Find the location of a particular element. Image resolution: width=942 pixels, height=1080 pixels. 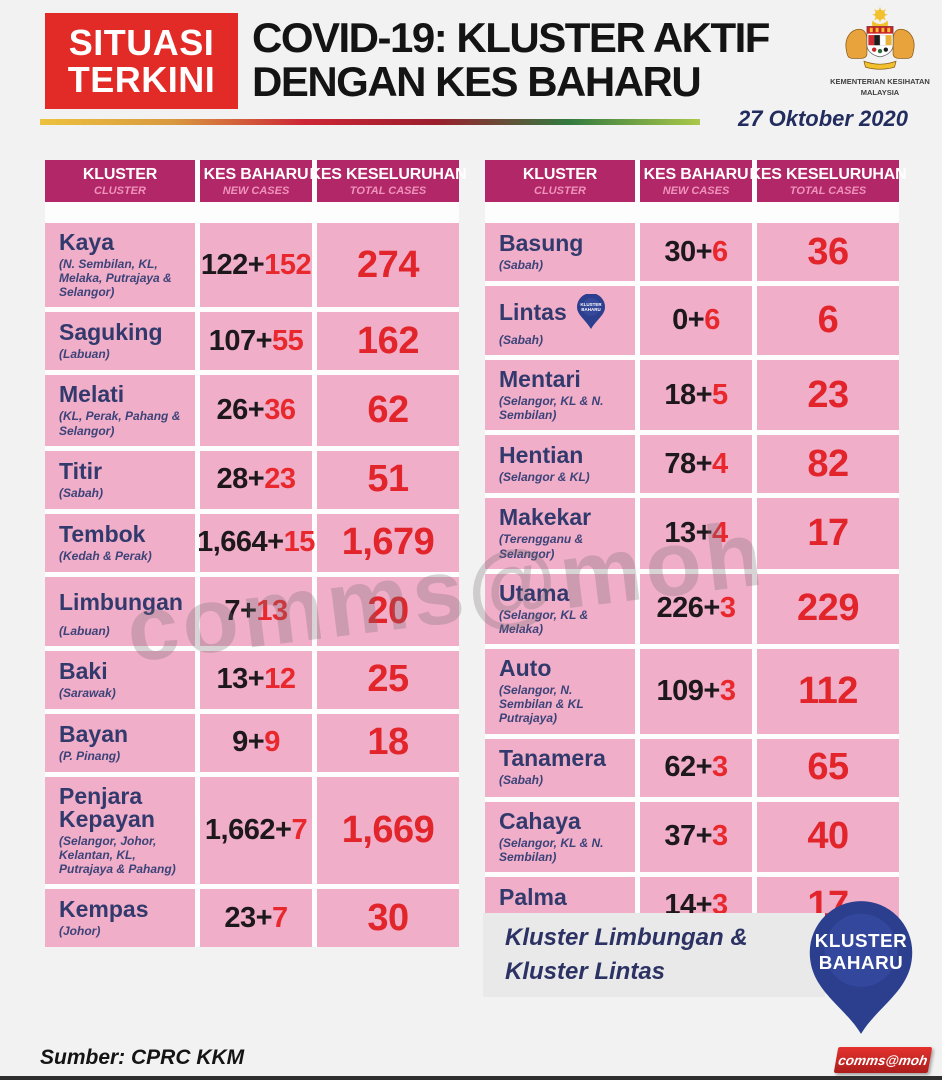

previous-cases-value: 109+ is located at coordinates (688, 690).